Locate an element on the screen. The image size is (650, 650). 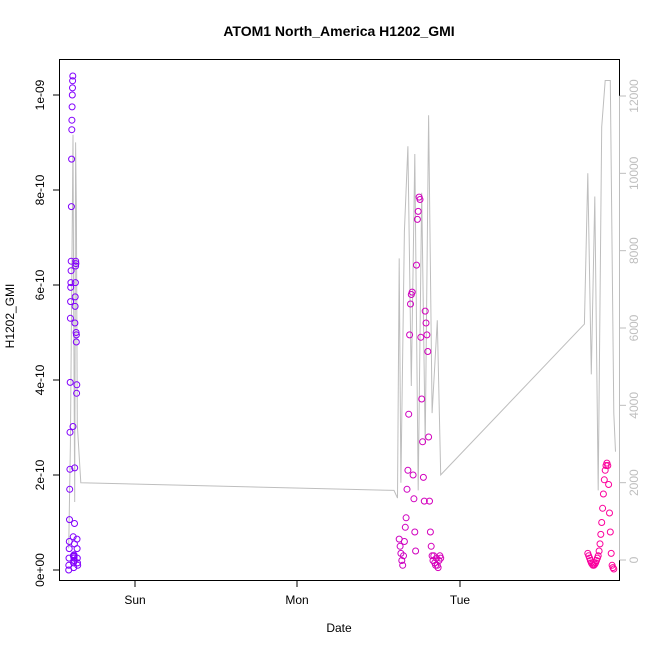
y2-tick-label: 6000 is located at coordinates (634, 327).